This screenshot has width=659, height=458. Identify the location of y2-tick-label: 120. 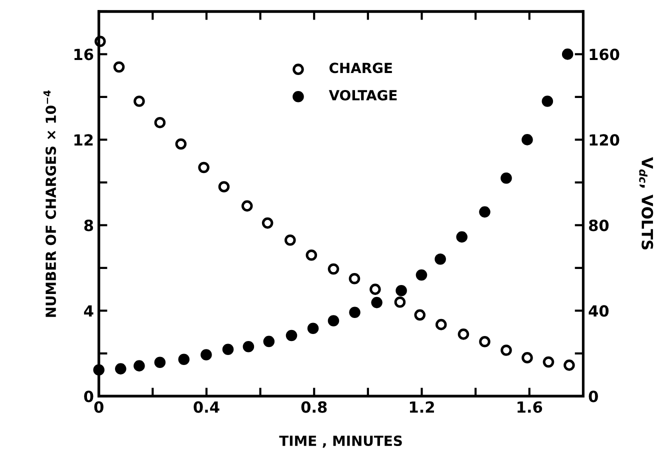
(605, 140).